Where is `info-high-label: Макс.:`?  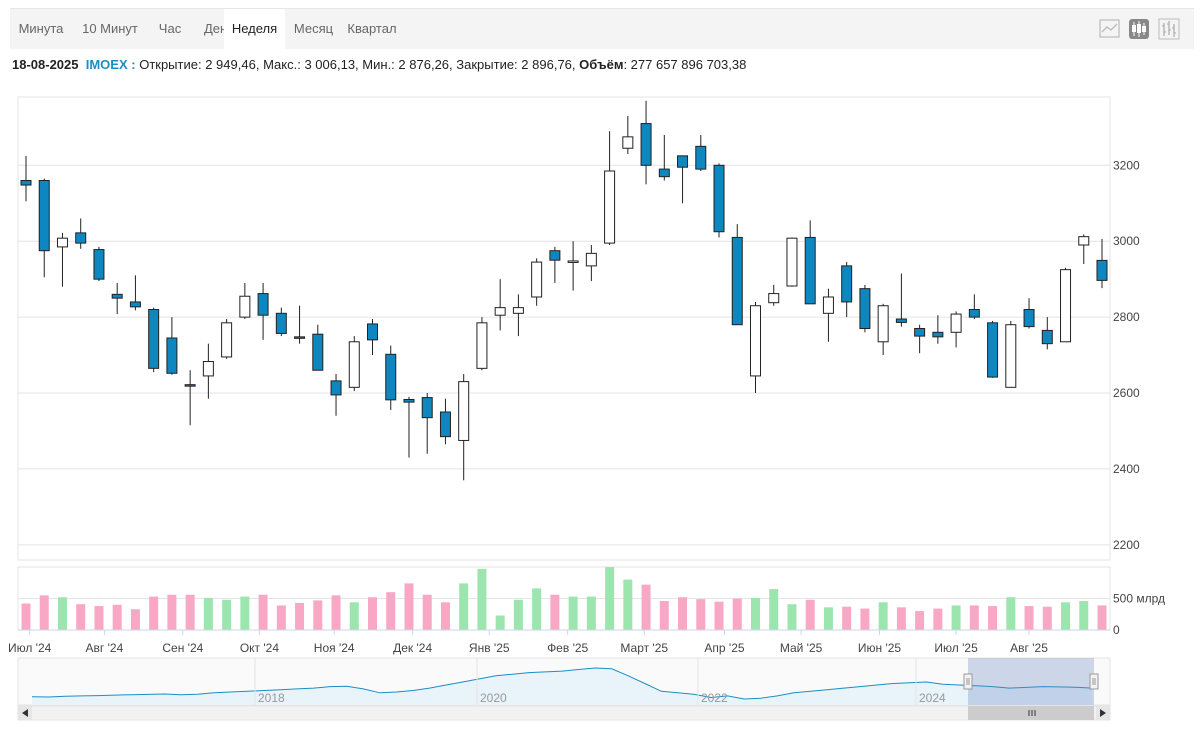
info-high-label: Макс.: is located at coordinates (282, 64).